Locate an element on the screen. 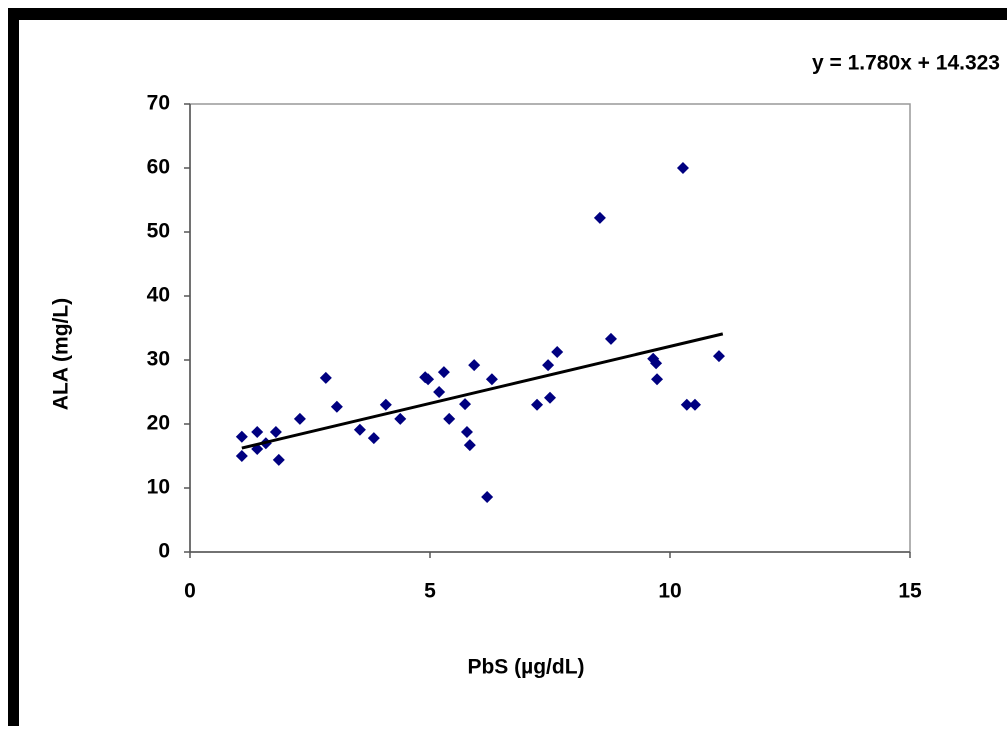 Image resolution: width=1007 pixels, height=731 pixels. y-tick-label: 30 is located at coordinates (158, 359).